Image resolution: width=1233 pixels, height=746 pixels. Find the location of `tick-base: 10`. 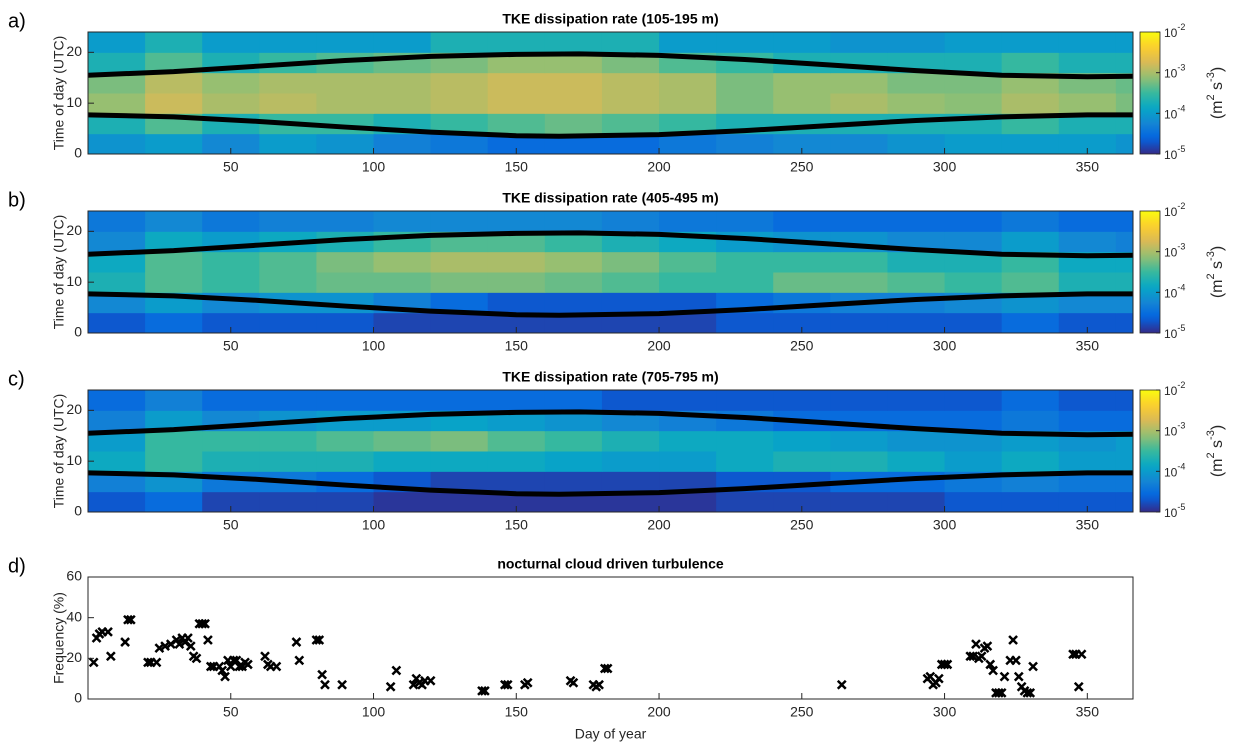

tick-base: 10 is located at coordinates (1171, 155).